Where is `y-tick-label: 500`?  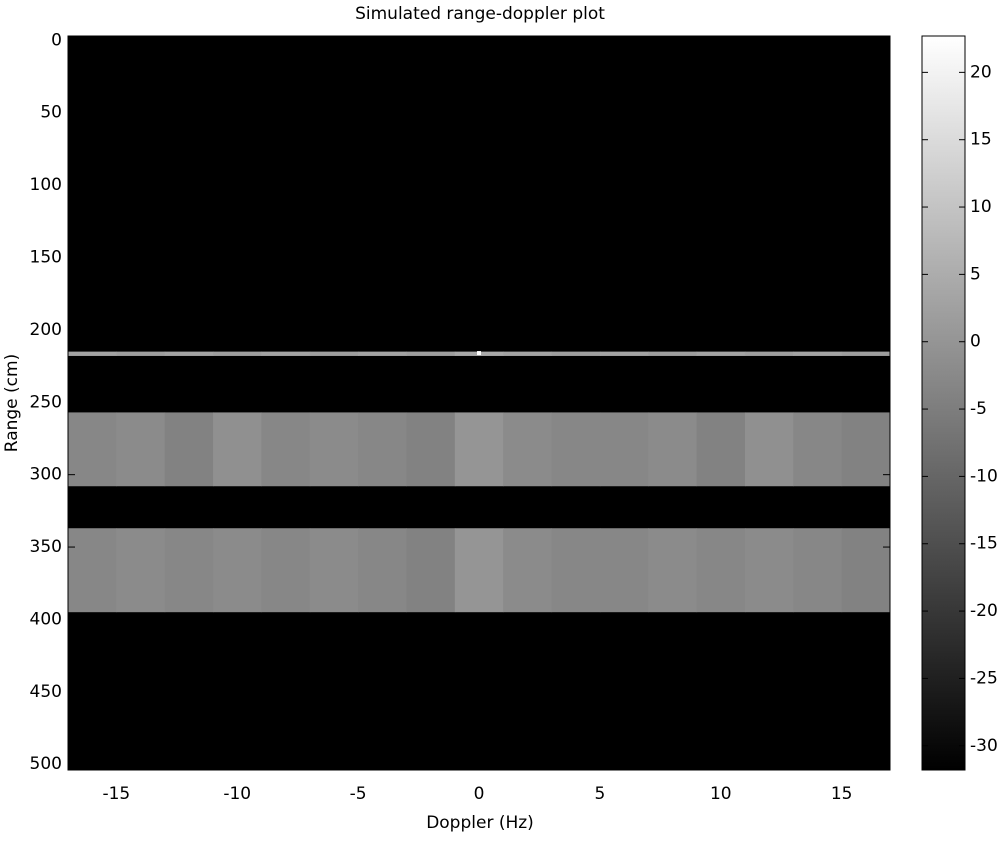
y-tick-label: 500 is located at coordinates (46, 764).